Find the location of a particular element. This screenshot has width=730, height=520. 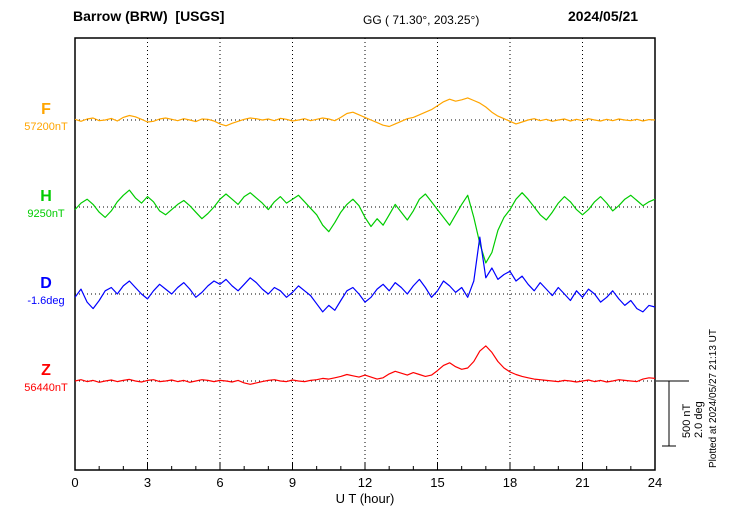

series-letter-F: F is located at coordinates (46, 109).